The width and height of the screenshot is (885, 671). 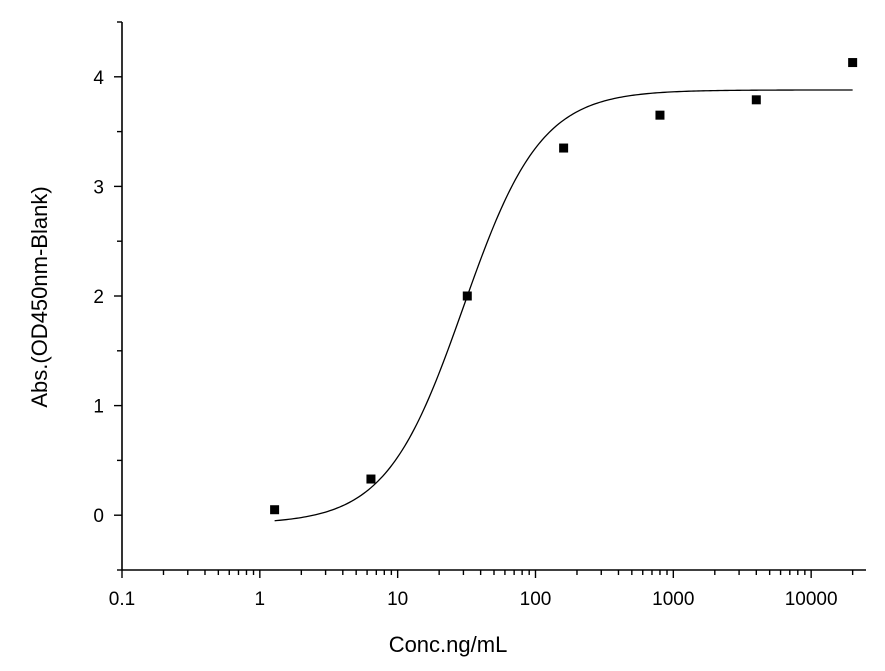 What do you see at coordinates (481, 590) in the screenshot?
I see `x-ticks: 0.1 1 10 100 1000 10000` at bounding box center [481, 590].